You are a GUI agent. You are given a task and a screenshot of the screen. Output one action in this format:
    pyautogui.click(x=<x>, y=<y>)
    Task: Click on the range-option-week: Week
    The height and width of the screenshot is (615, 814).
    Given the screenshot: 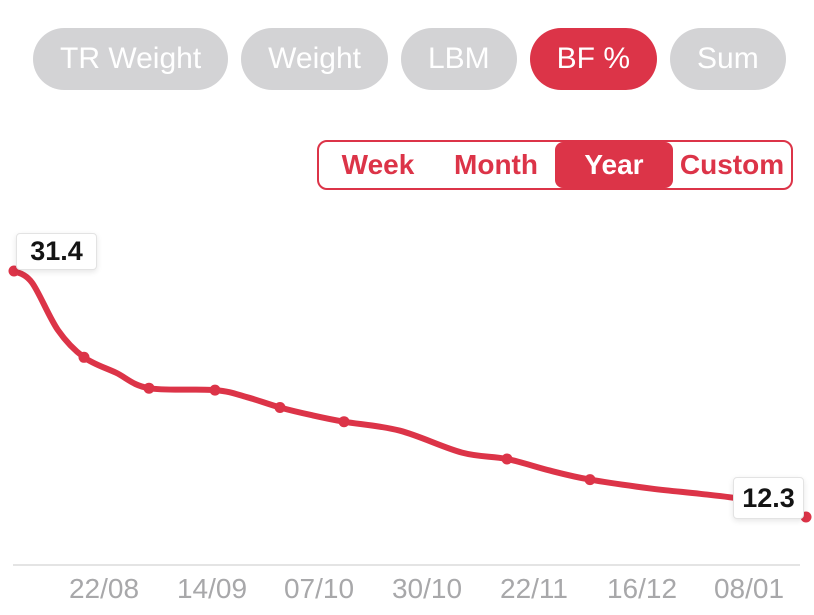 What is the action you would take?
    pyautogui.click(x=378, y=165)
    